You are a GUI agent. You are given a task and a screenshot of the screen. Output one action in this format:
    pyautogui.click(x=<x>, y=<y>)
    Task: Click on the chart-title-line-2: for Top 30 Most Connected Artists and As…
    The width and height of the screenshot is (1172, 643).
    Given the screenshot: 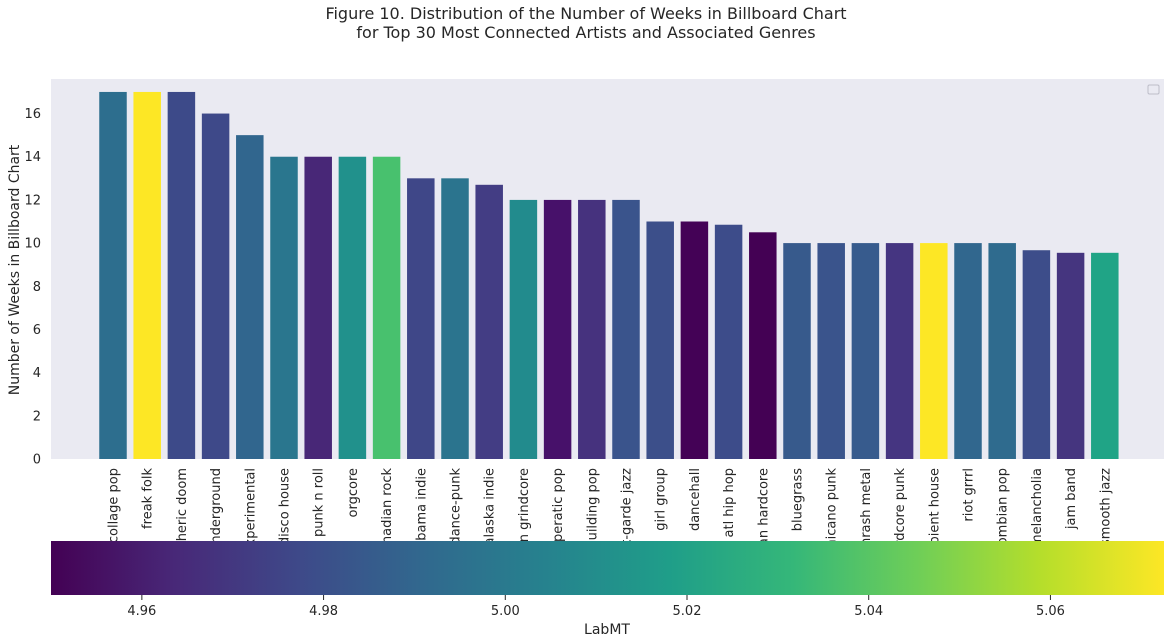 What is the action you would take?
    pyautogui.click(x=586, y=32)
    